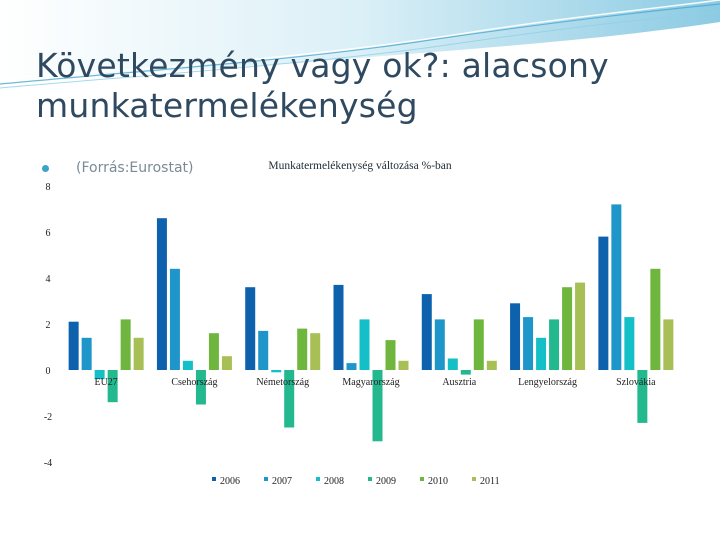  Describe the element at coordinates (230, 481) in the screenshot. I see `legend-label: 2006` at that location.